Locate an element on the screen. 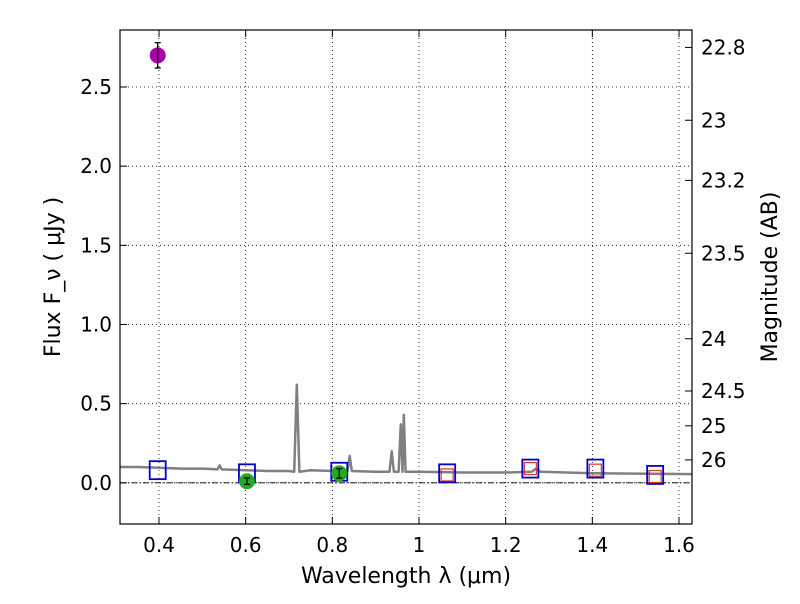 Image resolution: width=800 pixels, height=604 pixels. y-tick-label: 2.5 is located at coordinates (96, 87).